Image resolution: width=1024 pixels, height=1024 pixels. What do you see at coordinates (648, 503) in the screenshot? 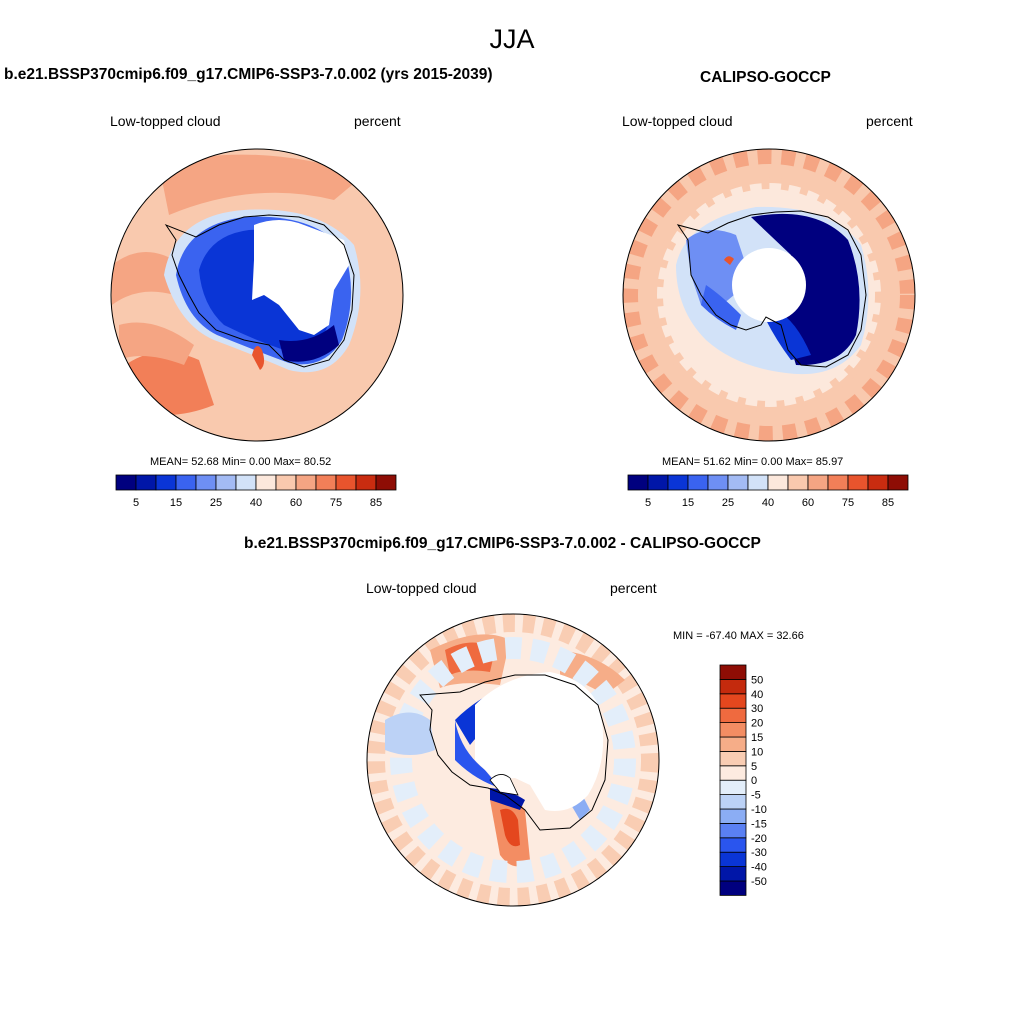
I see `panel2-colorbar-tick-label: 5` at bounding box center [648, 503].